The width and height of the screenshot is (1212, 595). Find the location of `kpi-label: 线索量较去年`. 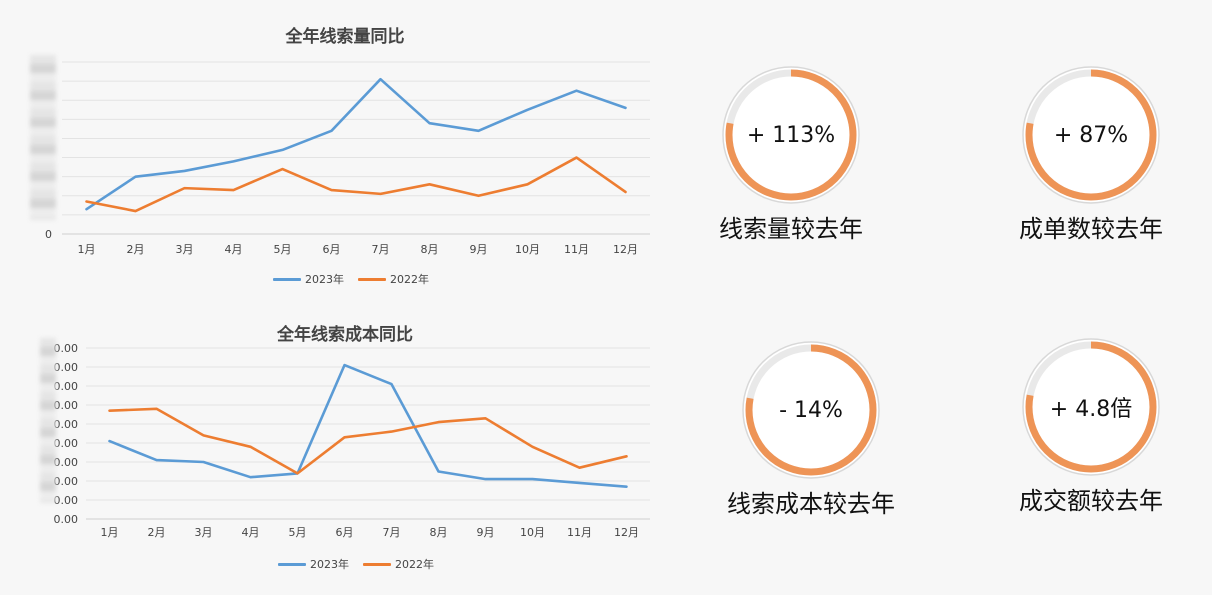

kpi-label: 线索量较去年 is located at coordinates (791, 229).